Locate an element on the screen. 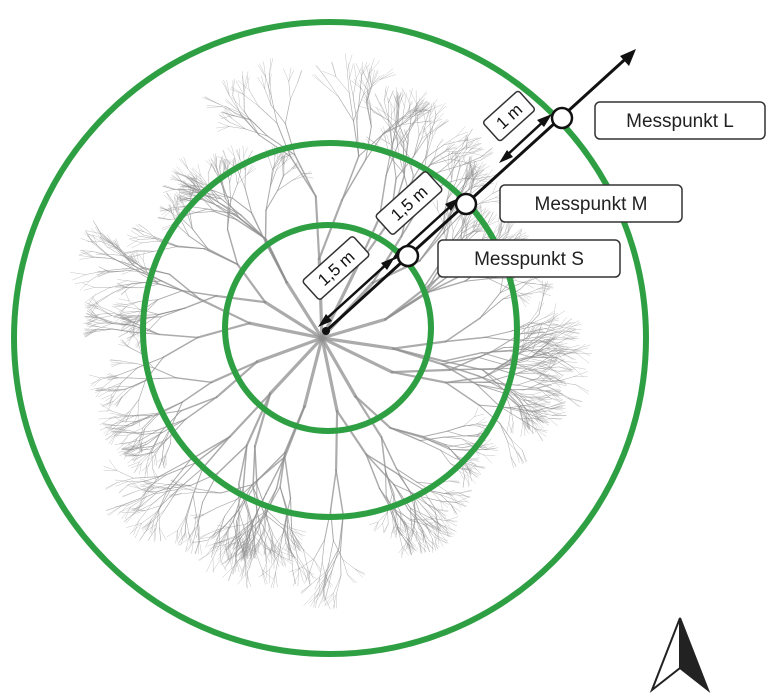  distance-label-center-to-s: 1,5 m is located at coordinates (336, 268).